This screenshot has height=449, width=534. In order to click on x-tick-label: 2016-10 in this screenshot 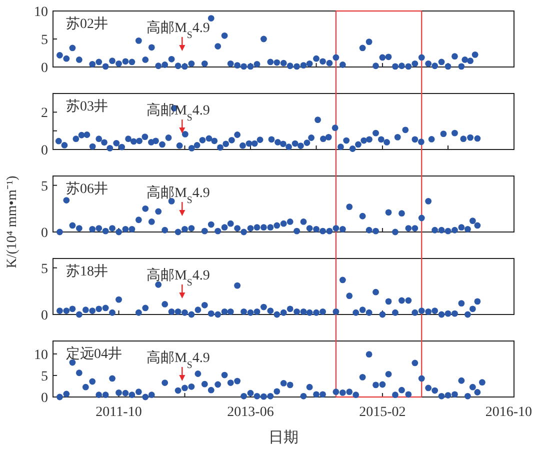, I will do `click(508, 412)`.